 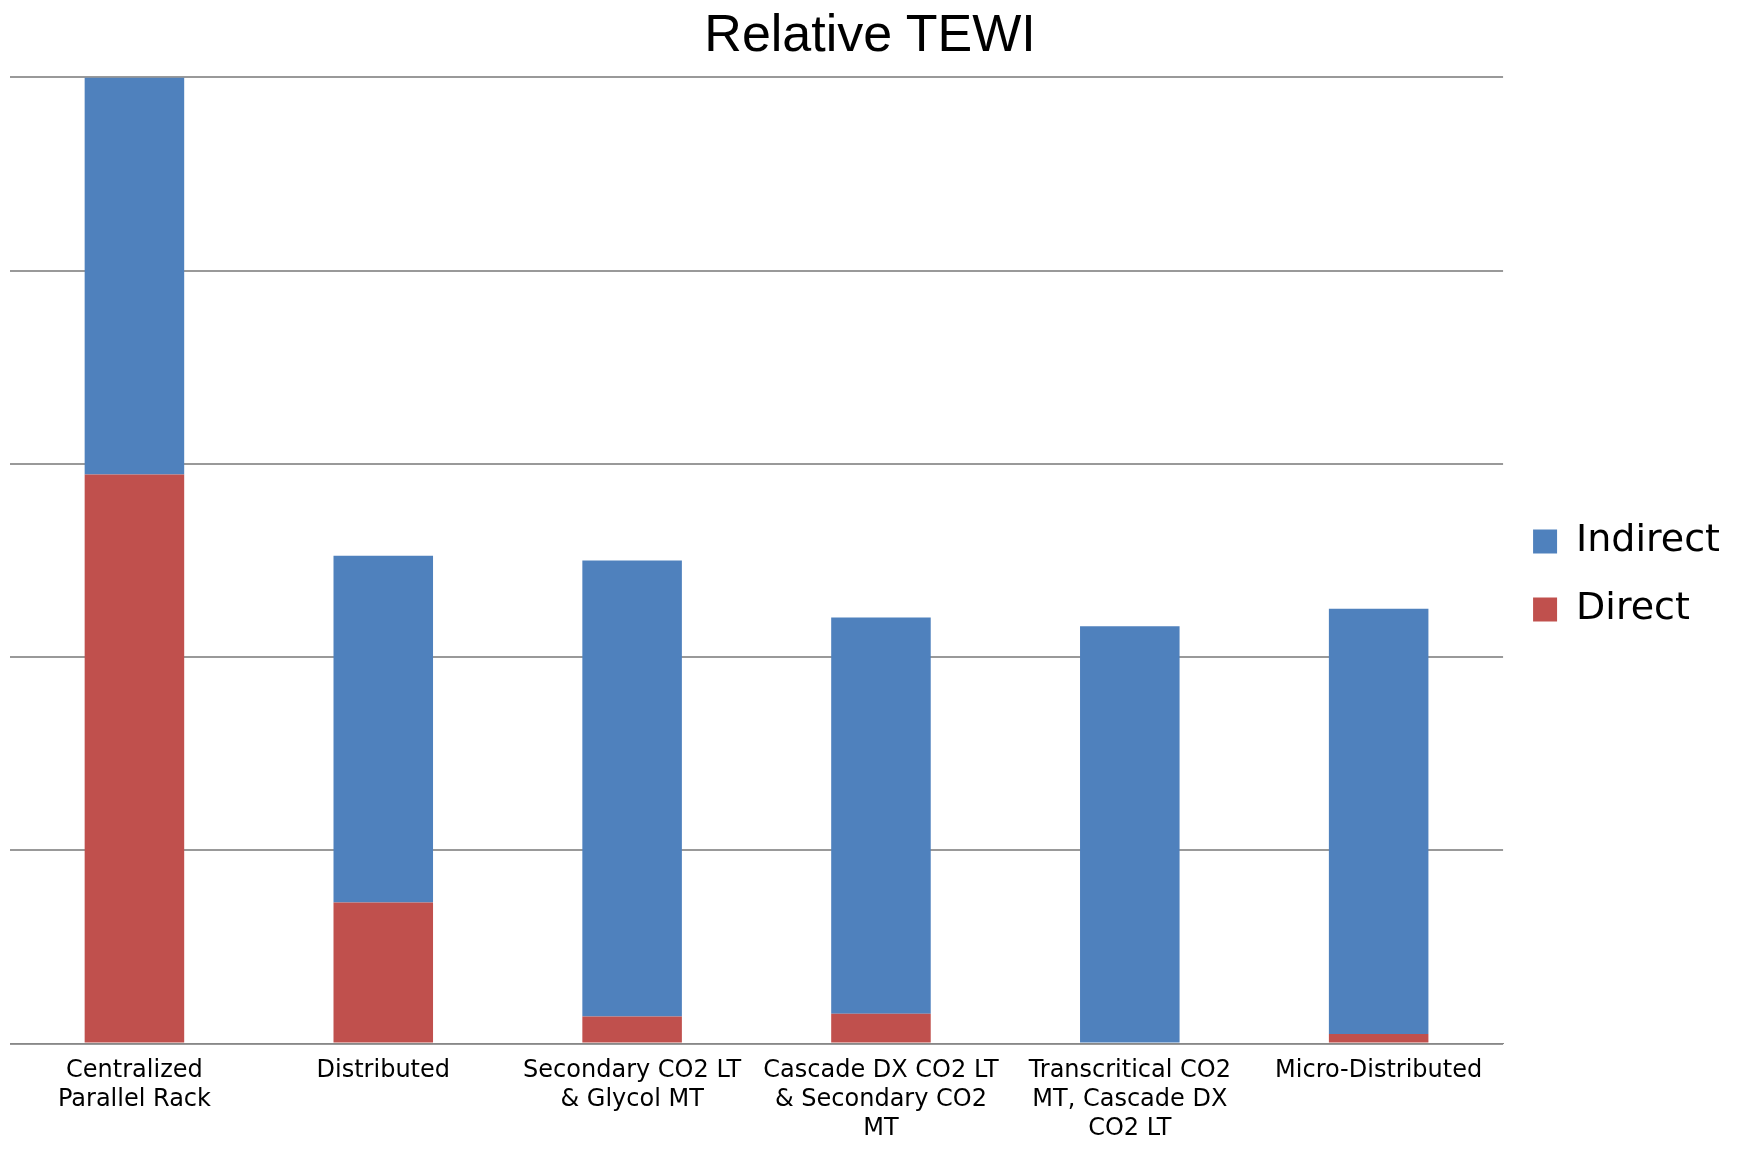 What do you see at coordinates (870, 32) in the screenshot?
I see `chart-title: Relative TEWI` at bounding box center [870, 32].